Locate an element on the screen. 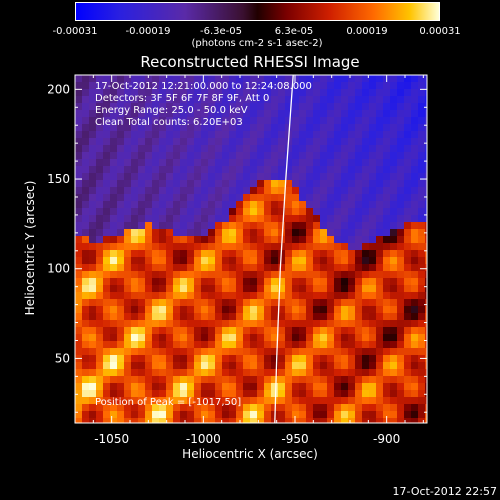 The image size is (500, 500). x-axis-label: Heliocentric X (arcsec) is located at coordinates (250, 454).